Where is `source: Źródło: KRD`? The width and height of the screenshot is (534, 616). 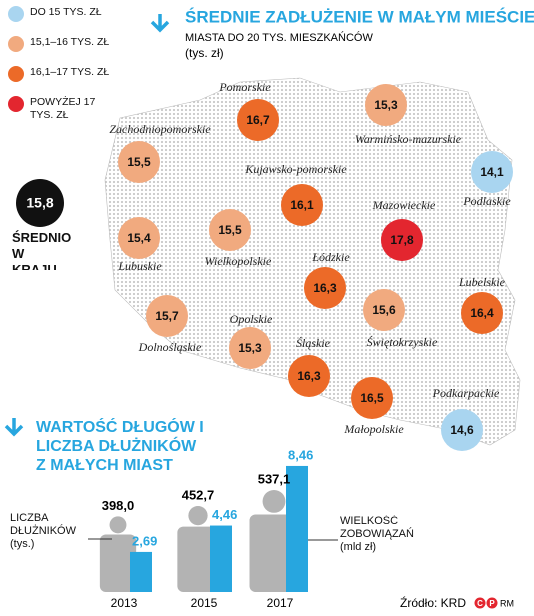
source: Źródło: KRD is located at coordinates (433, 602).